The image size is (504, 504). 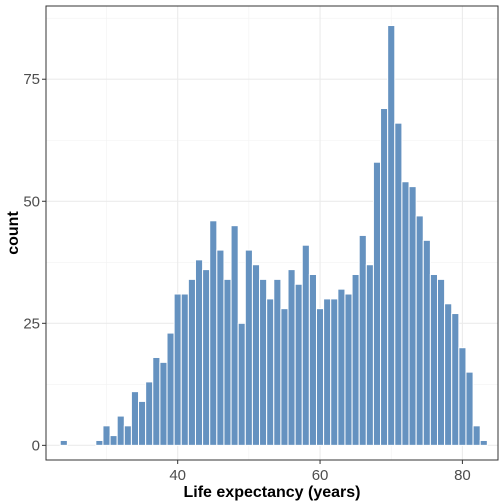 What do you see at coordinates (34, 262) in the screenshot?
I see `y-axis-ticks: 0 25 50 75` at bounding box center [34, 262].